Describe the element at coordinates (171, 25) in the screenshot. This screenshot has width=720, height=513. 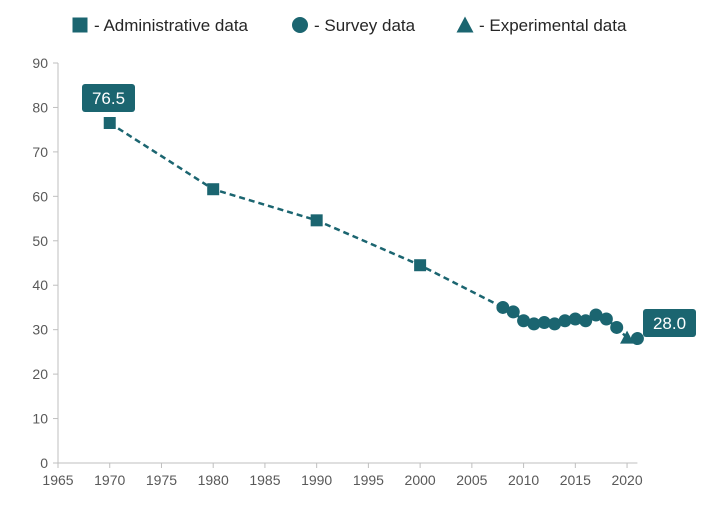
I see `legend-label: - Administrative data` at that location.